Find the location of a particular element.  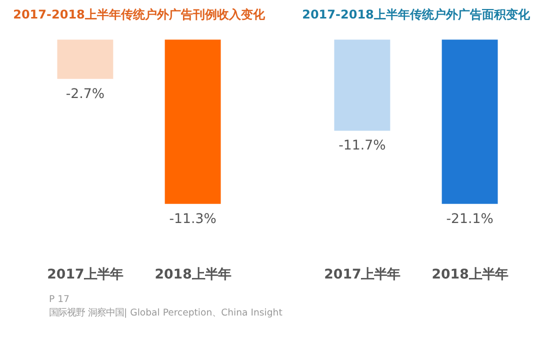

text: P 17 is located at coordinates (59, 299).